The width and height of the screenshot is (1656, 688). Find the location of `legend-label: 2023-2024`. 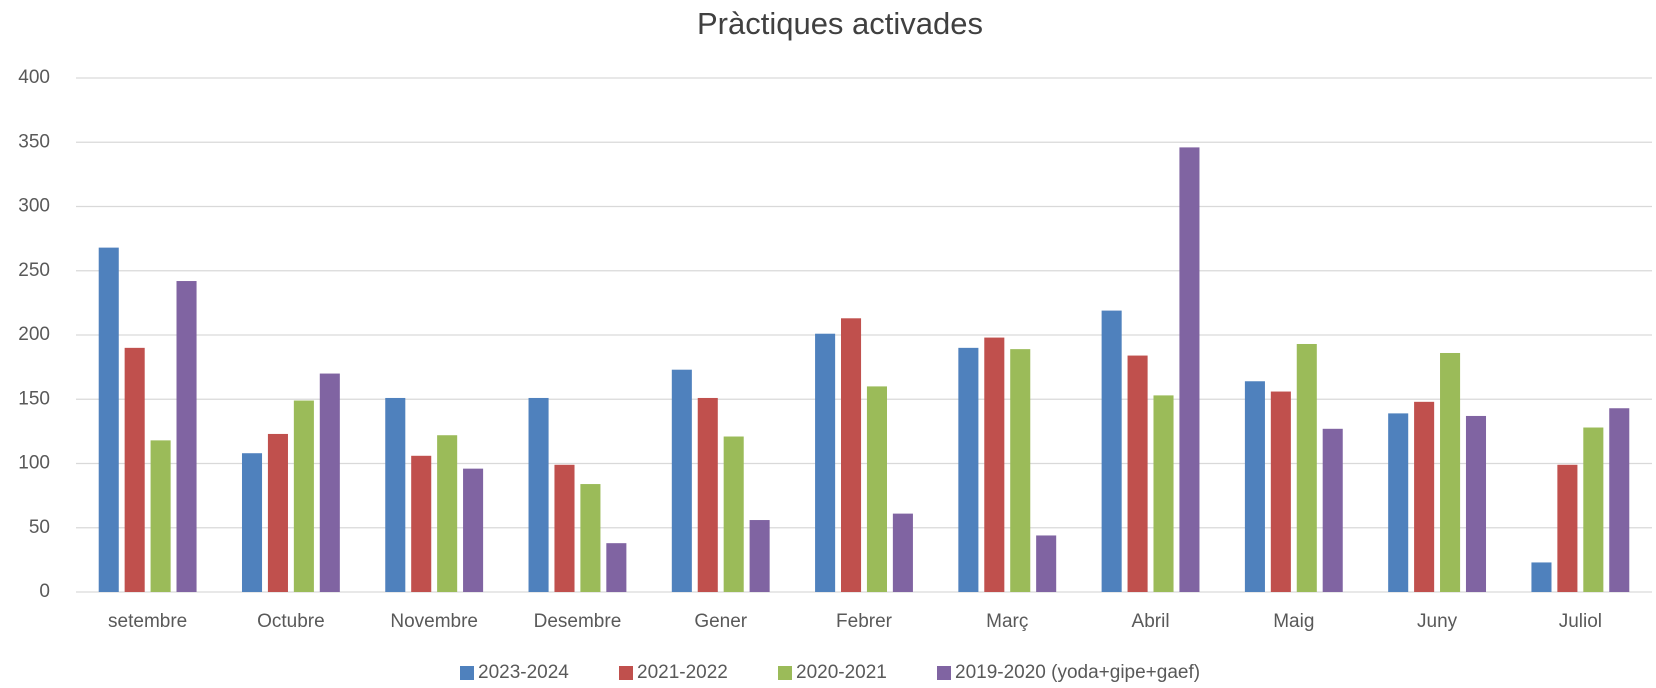

legend-label: 2023-2024 is located at coordinates (523, 672).